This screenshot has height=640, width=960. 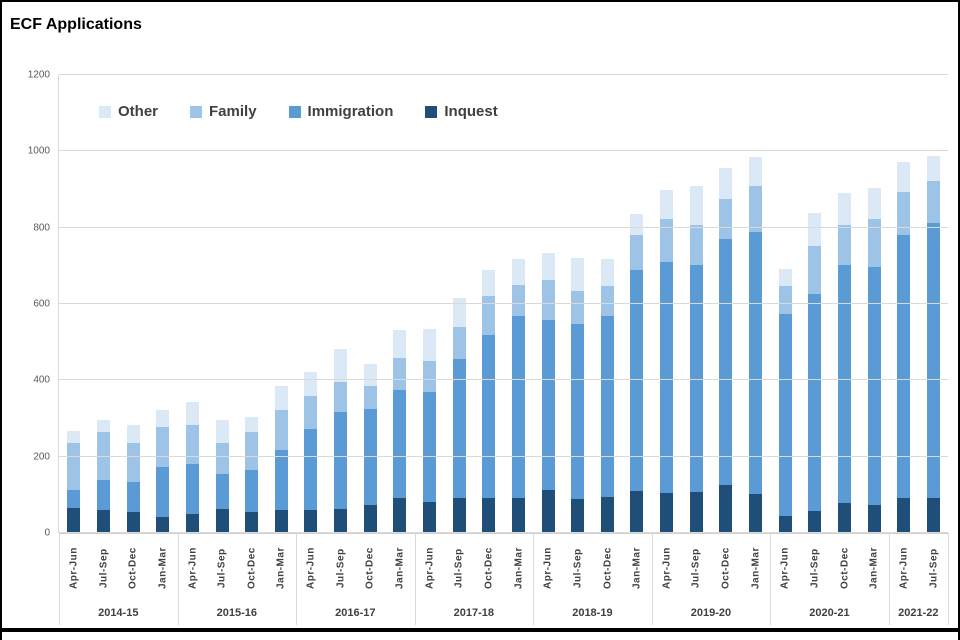 I want to click on year-label: 2017-18, so click(x=474, y=613).